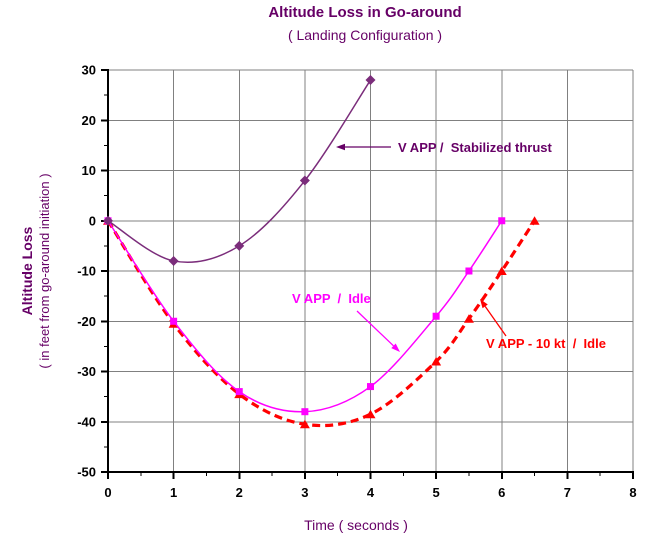 The height and width of the screenshot is (556, 661). Describe the element at coordinates (86, 371) in the screenshot. I see `y-tick-label: -30` at that location.